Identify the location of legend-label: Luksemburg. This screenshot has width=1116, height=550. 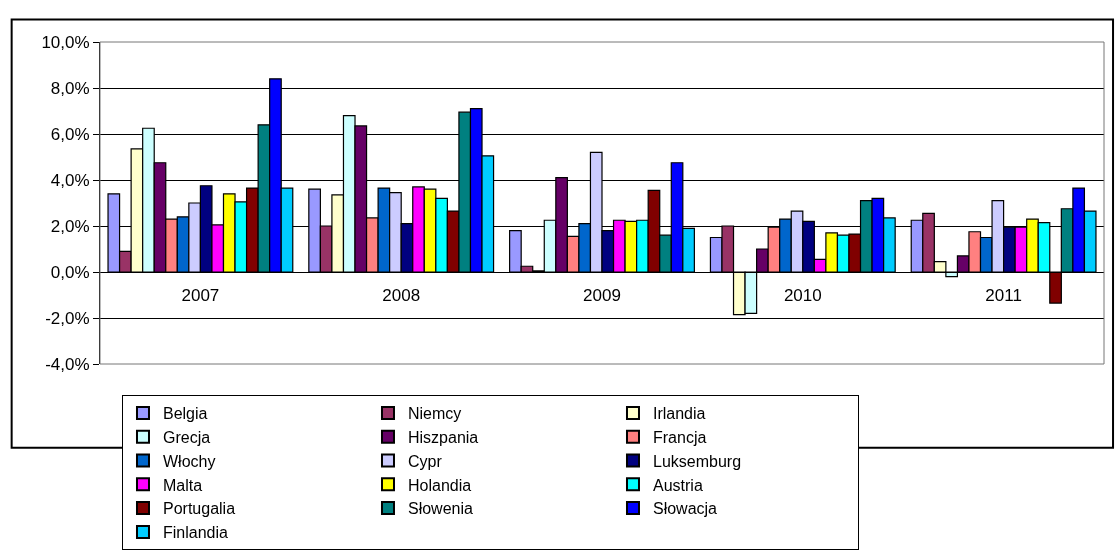
(697, 461).